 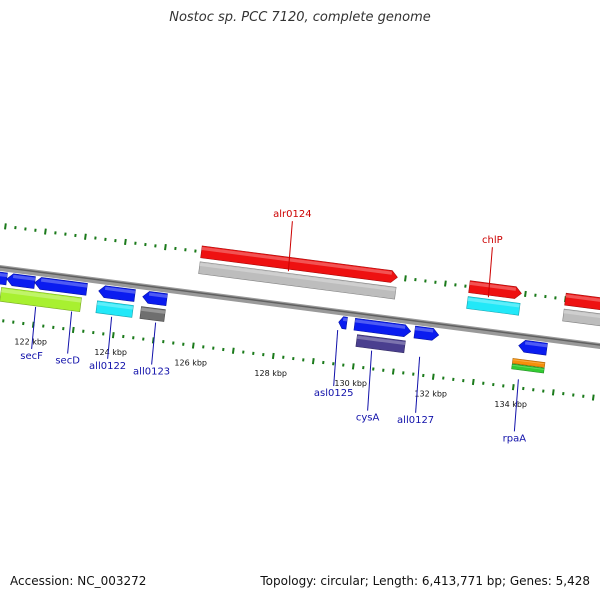 What do you see at coordinates (78, 581) in the screenshot?
I see `accession-text: Accession: NC_003272` at bounding box center [78, 581].